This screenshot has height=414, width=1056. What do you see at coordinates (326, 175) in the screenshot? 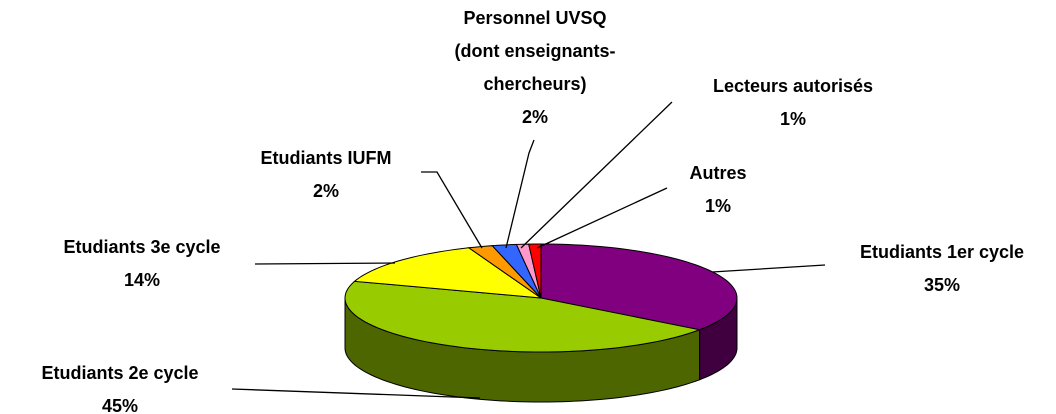
I see `slice-label: Etudiants IUFM 2%` at bounding box center [326, 175].